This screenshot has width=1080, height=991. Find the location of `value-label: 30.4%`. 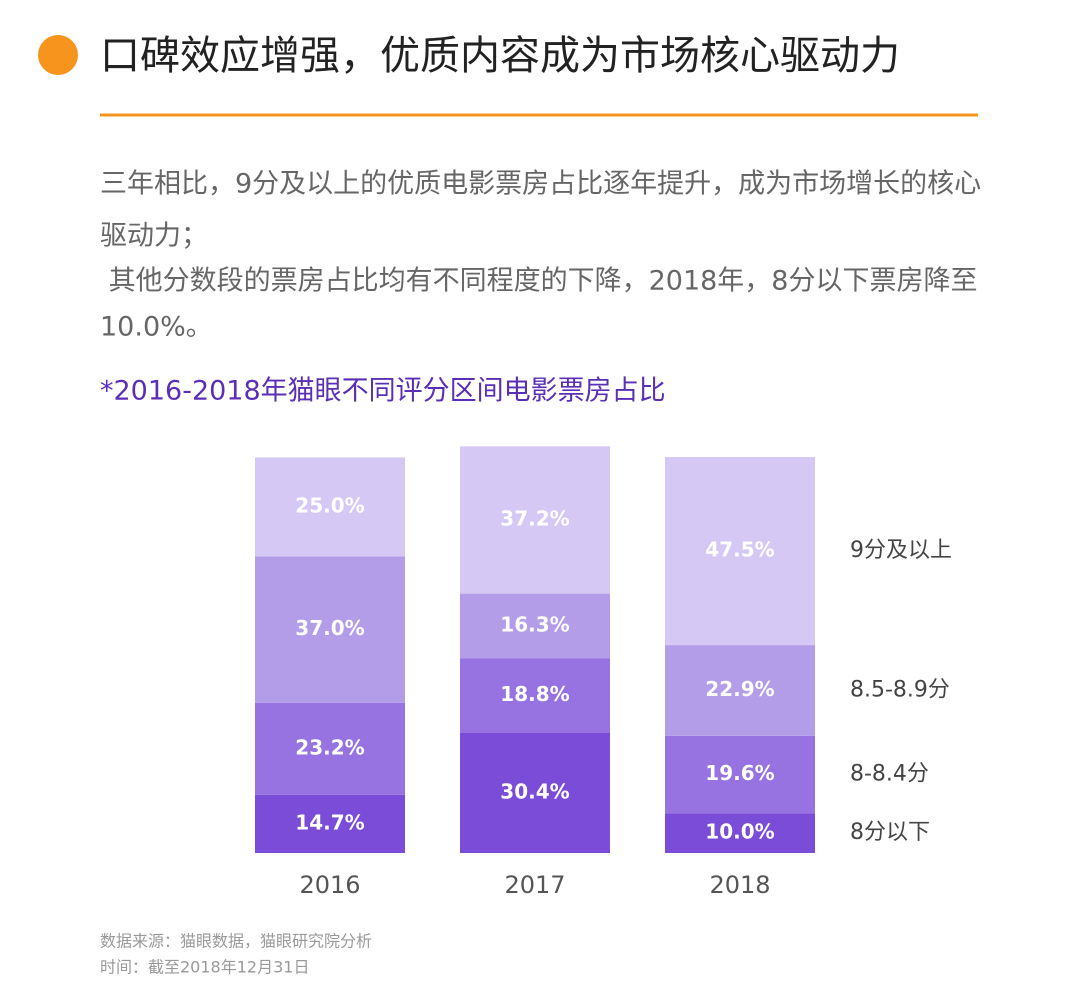

value-label: 30.4% is located at coordinates (534, 791).